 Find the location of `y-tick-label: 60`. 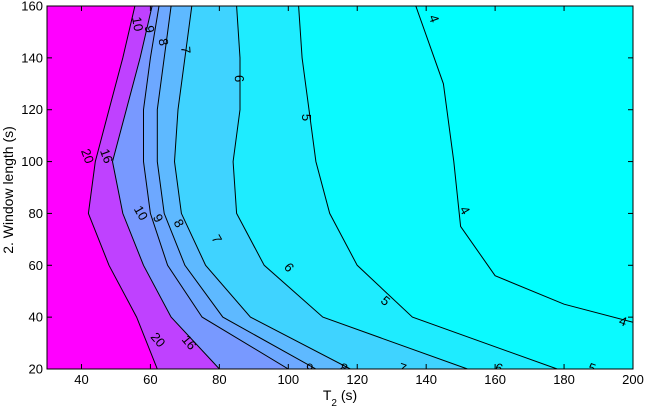

y-tick-label: 60 is located at coordinates (36, 265).